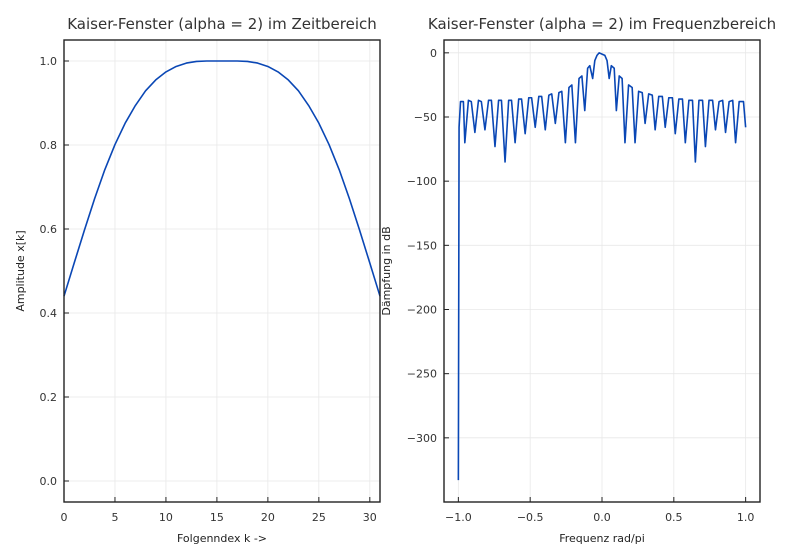  Describe the element at coordinates (49, 229) in the screenshot. I see `y-tick-label: 0.6` at that location.